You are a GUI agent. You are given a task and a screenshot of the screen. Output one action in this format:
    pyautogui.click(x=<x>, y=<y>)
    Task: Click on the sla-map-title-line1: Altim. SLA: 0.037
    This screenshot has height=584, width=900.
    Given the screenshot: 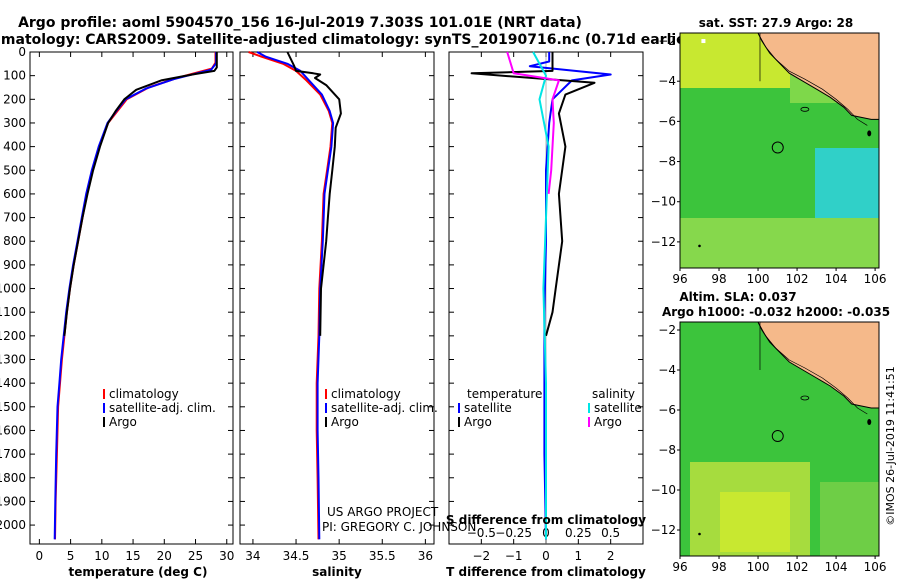 What is the action you would take?
    pyautogui.click(x=737, y=297)
    